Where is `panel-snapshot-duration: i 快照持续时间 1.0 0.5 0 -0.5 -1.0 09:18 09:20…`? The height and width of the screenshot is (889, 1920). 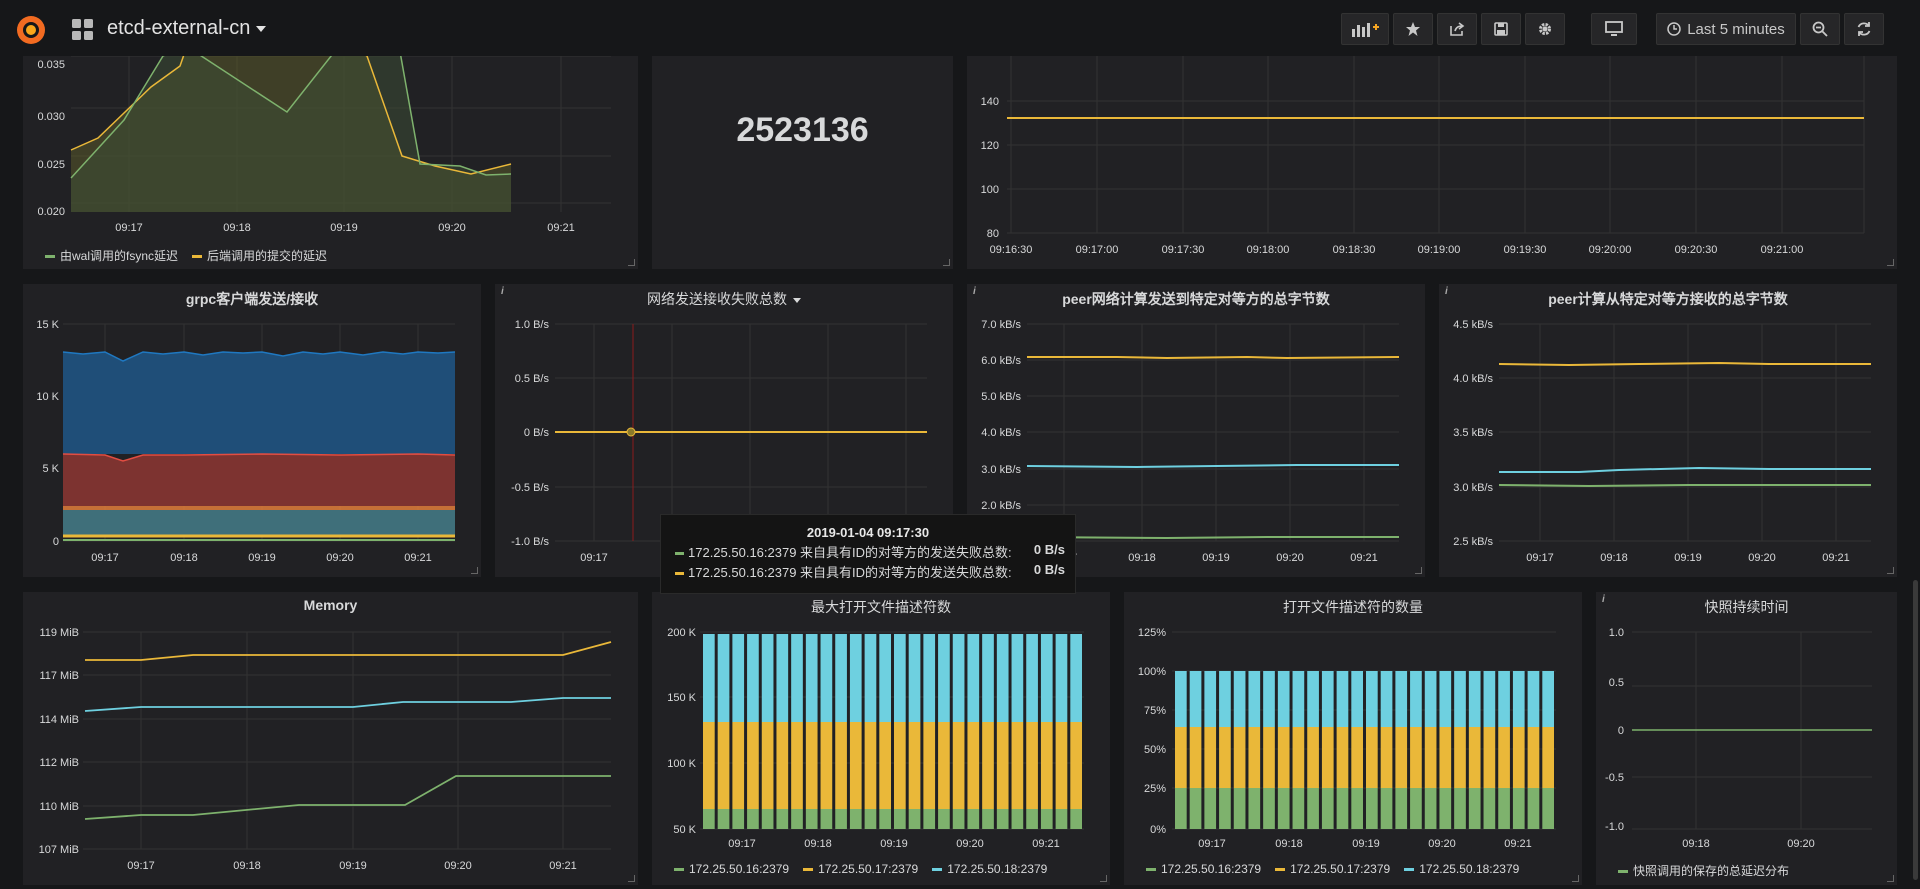 panel-snapshot-duration: i 快照持续时间 1.0 0.5 0 -0.5 -1.0 09:18 09:20… is located at coordinates (1746, 738).